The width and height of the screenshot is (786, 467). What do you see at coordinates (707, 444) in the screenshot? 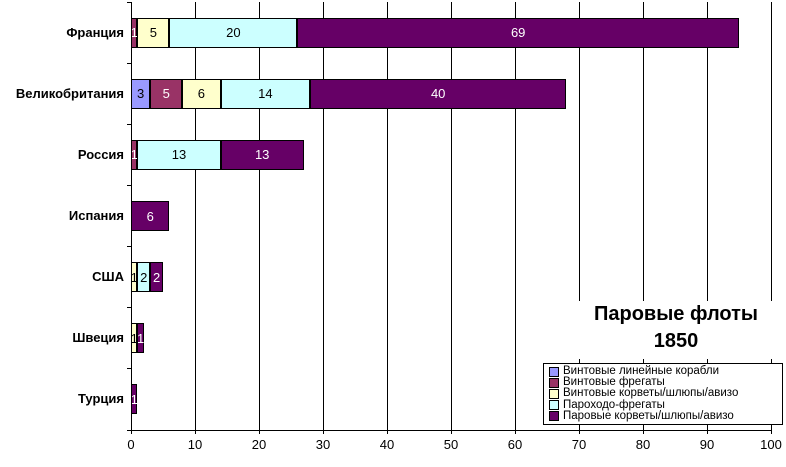
I see `x-axis-tick-label: 90` at bounding box center [707, 444].